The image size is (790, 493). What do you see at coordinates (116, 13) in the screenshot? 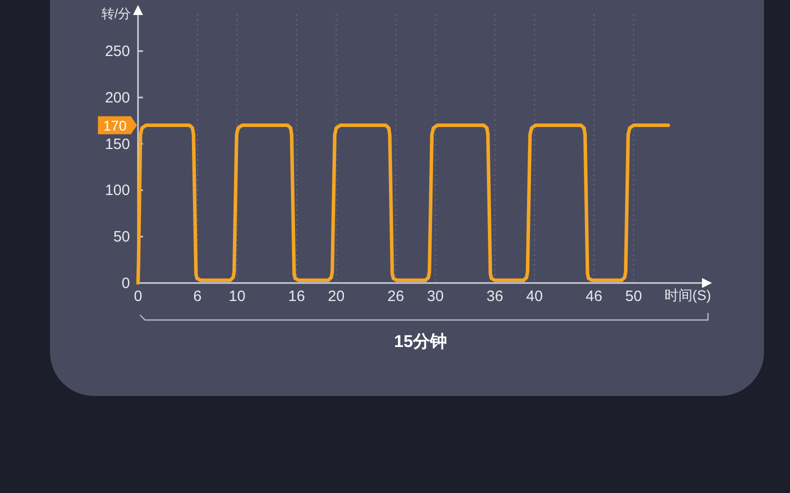
I see `y-axis-title: 转/分` at bounding box center [116, 13].